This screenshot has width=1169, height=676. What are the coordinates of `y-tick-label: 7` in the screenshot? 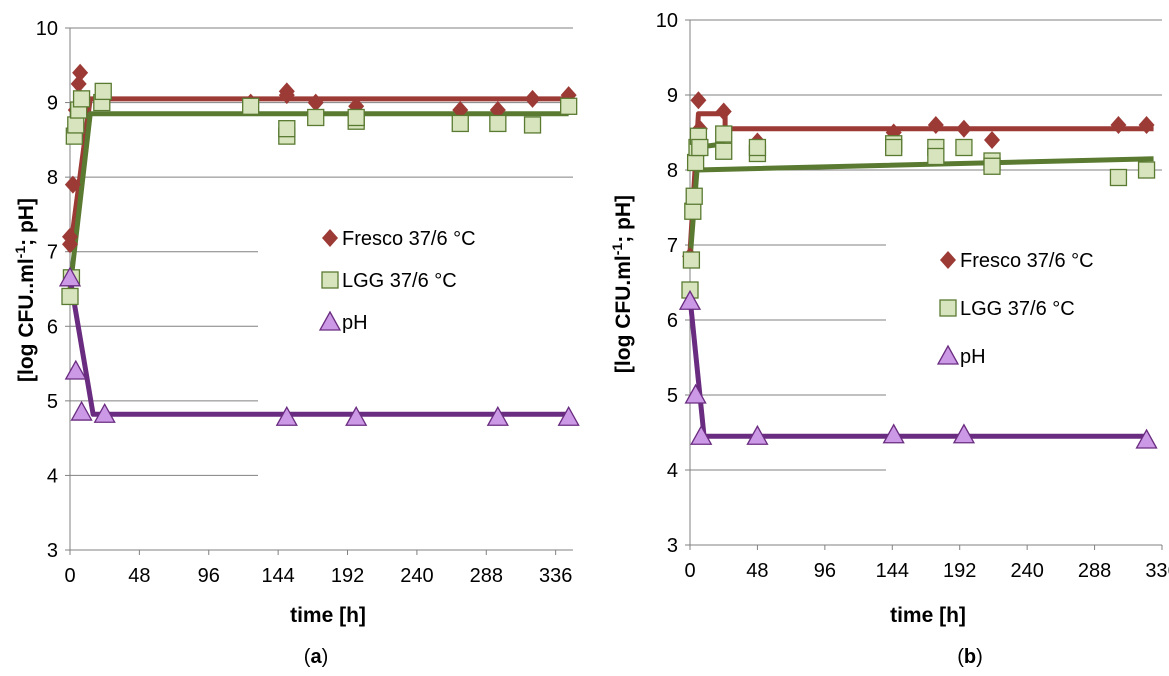 It's located at (52, 253).